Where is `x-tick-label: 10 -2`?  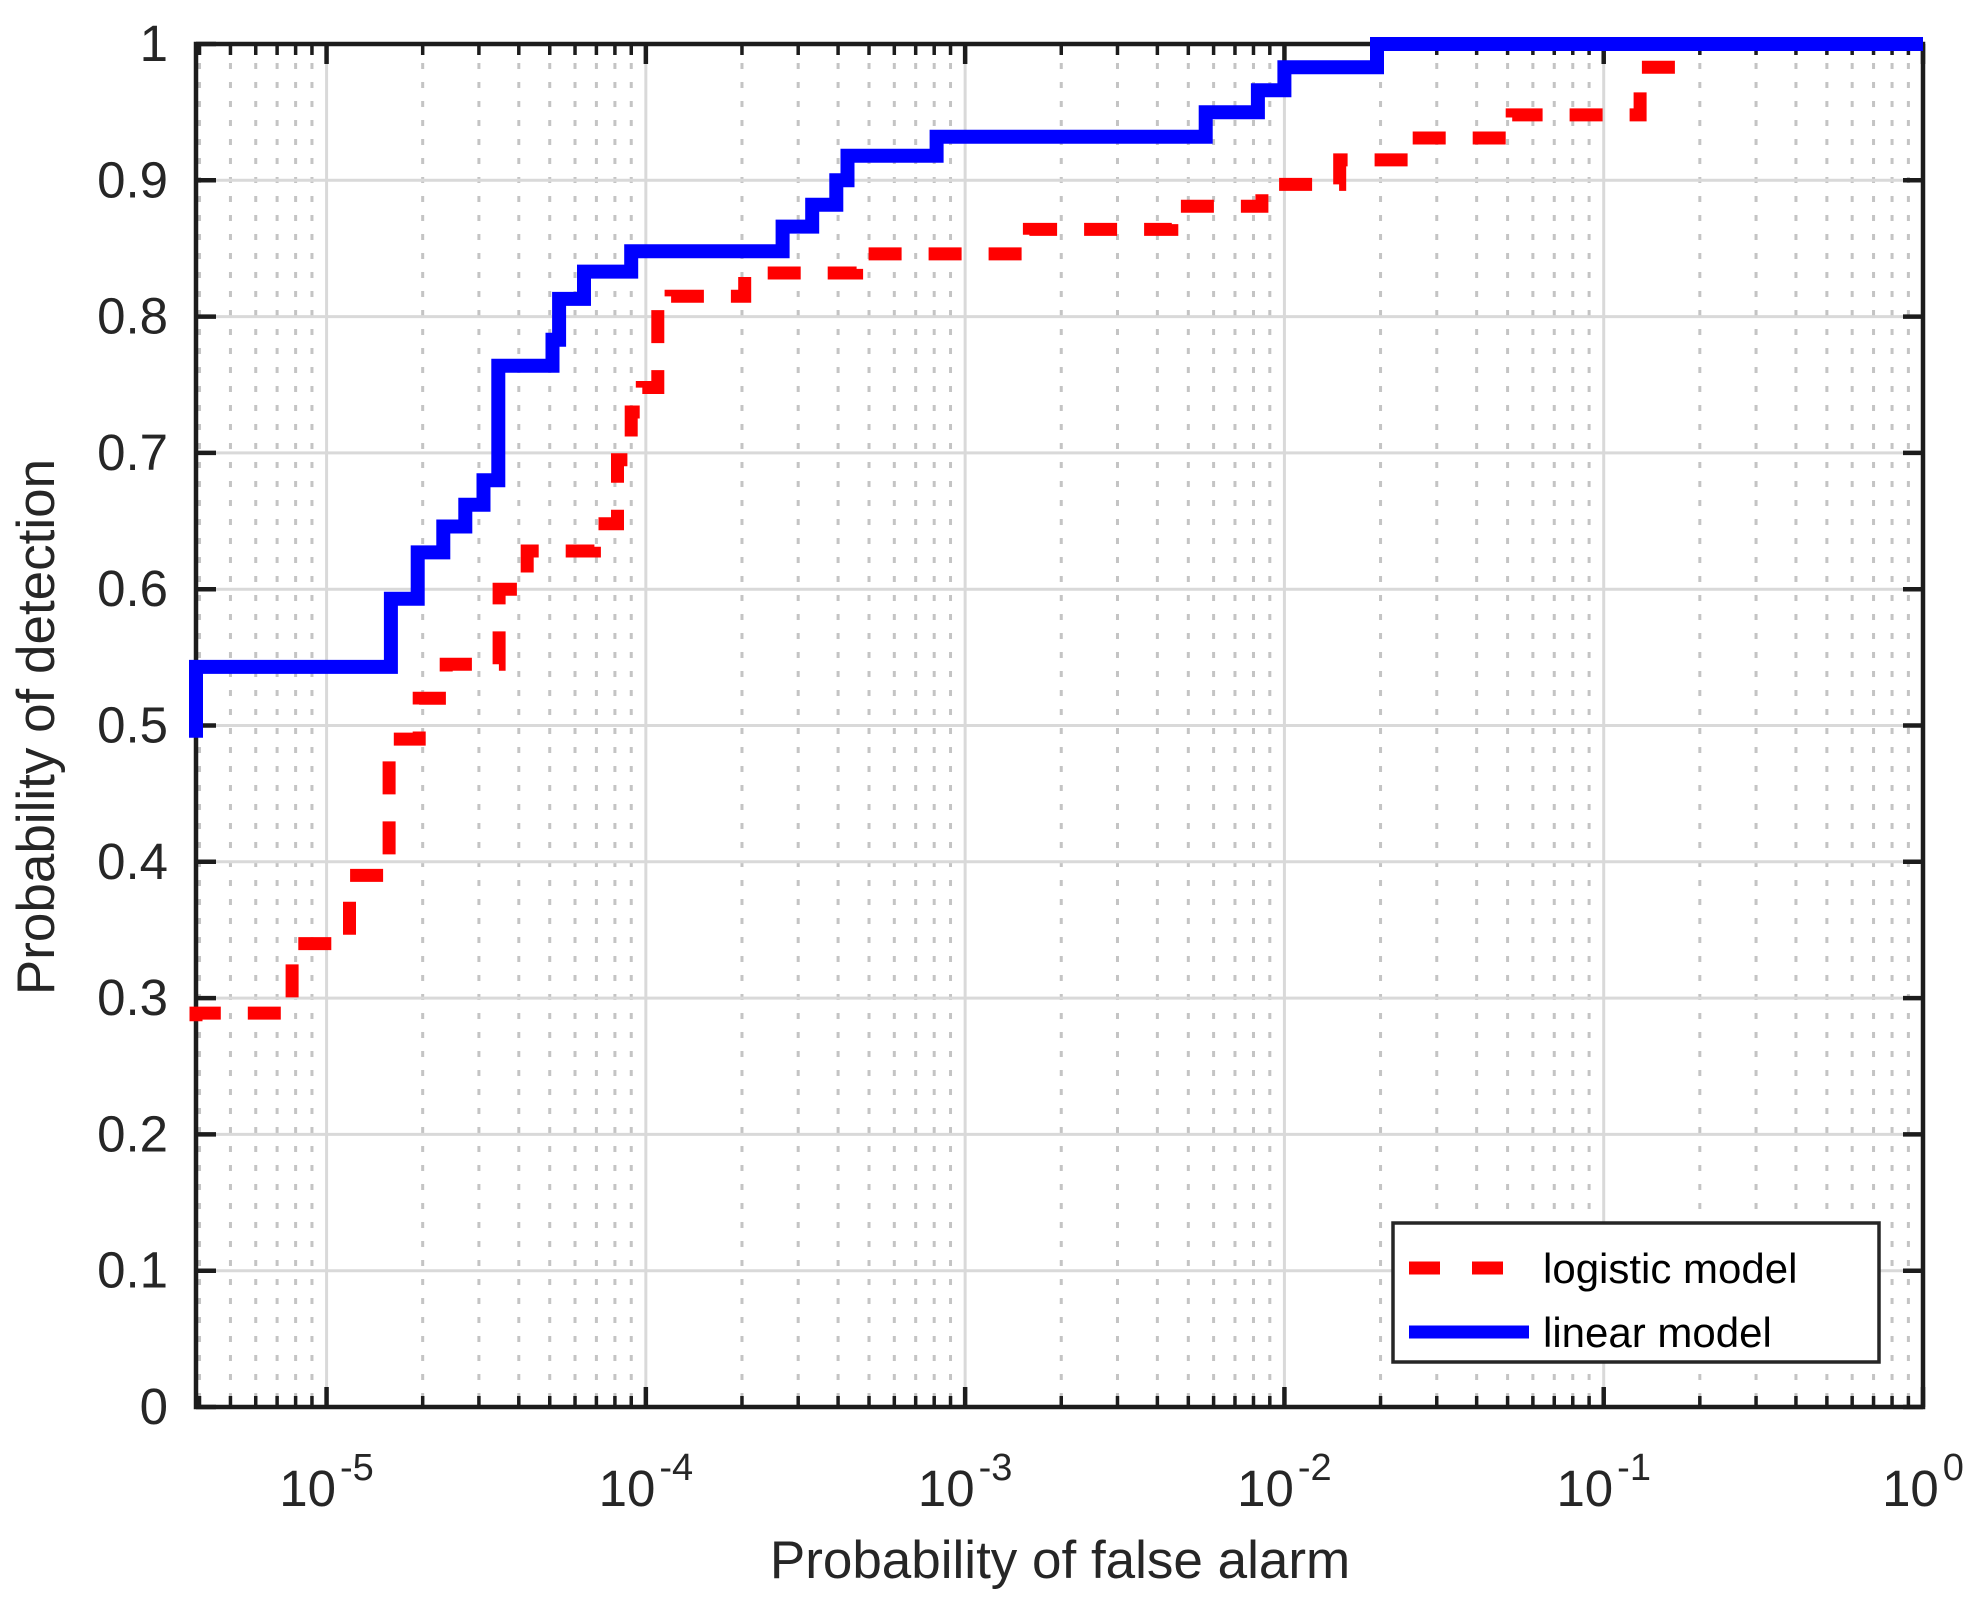 x-tick-label: 10 -2 is located at coordinates (1284, 1482).